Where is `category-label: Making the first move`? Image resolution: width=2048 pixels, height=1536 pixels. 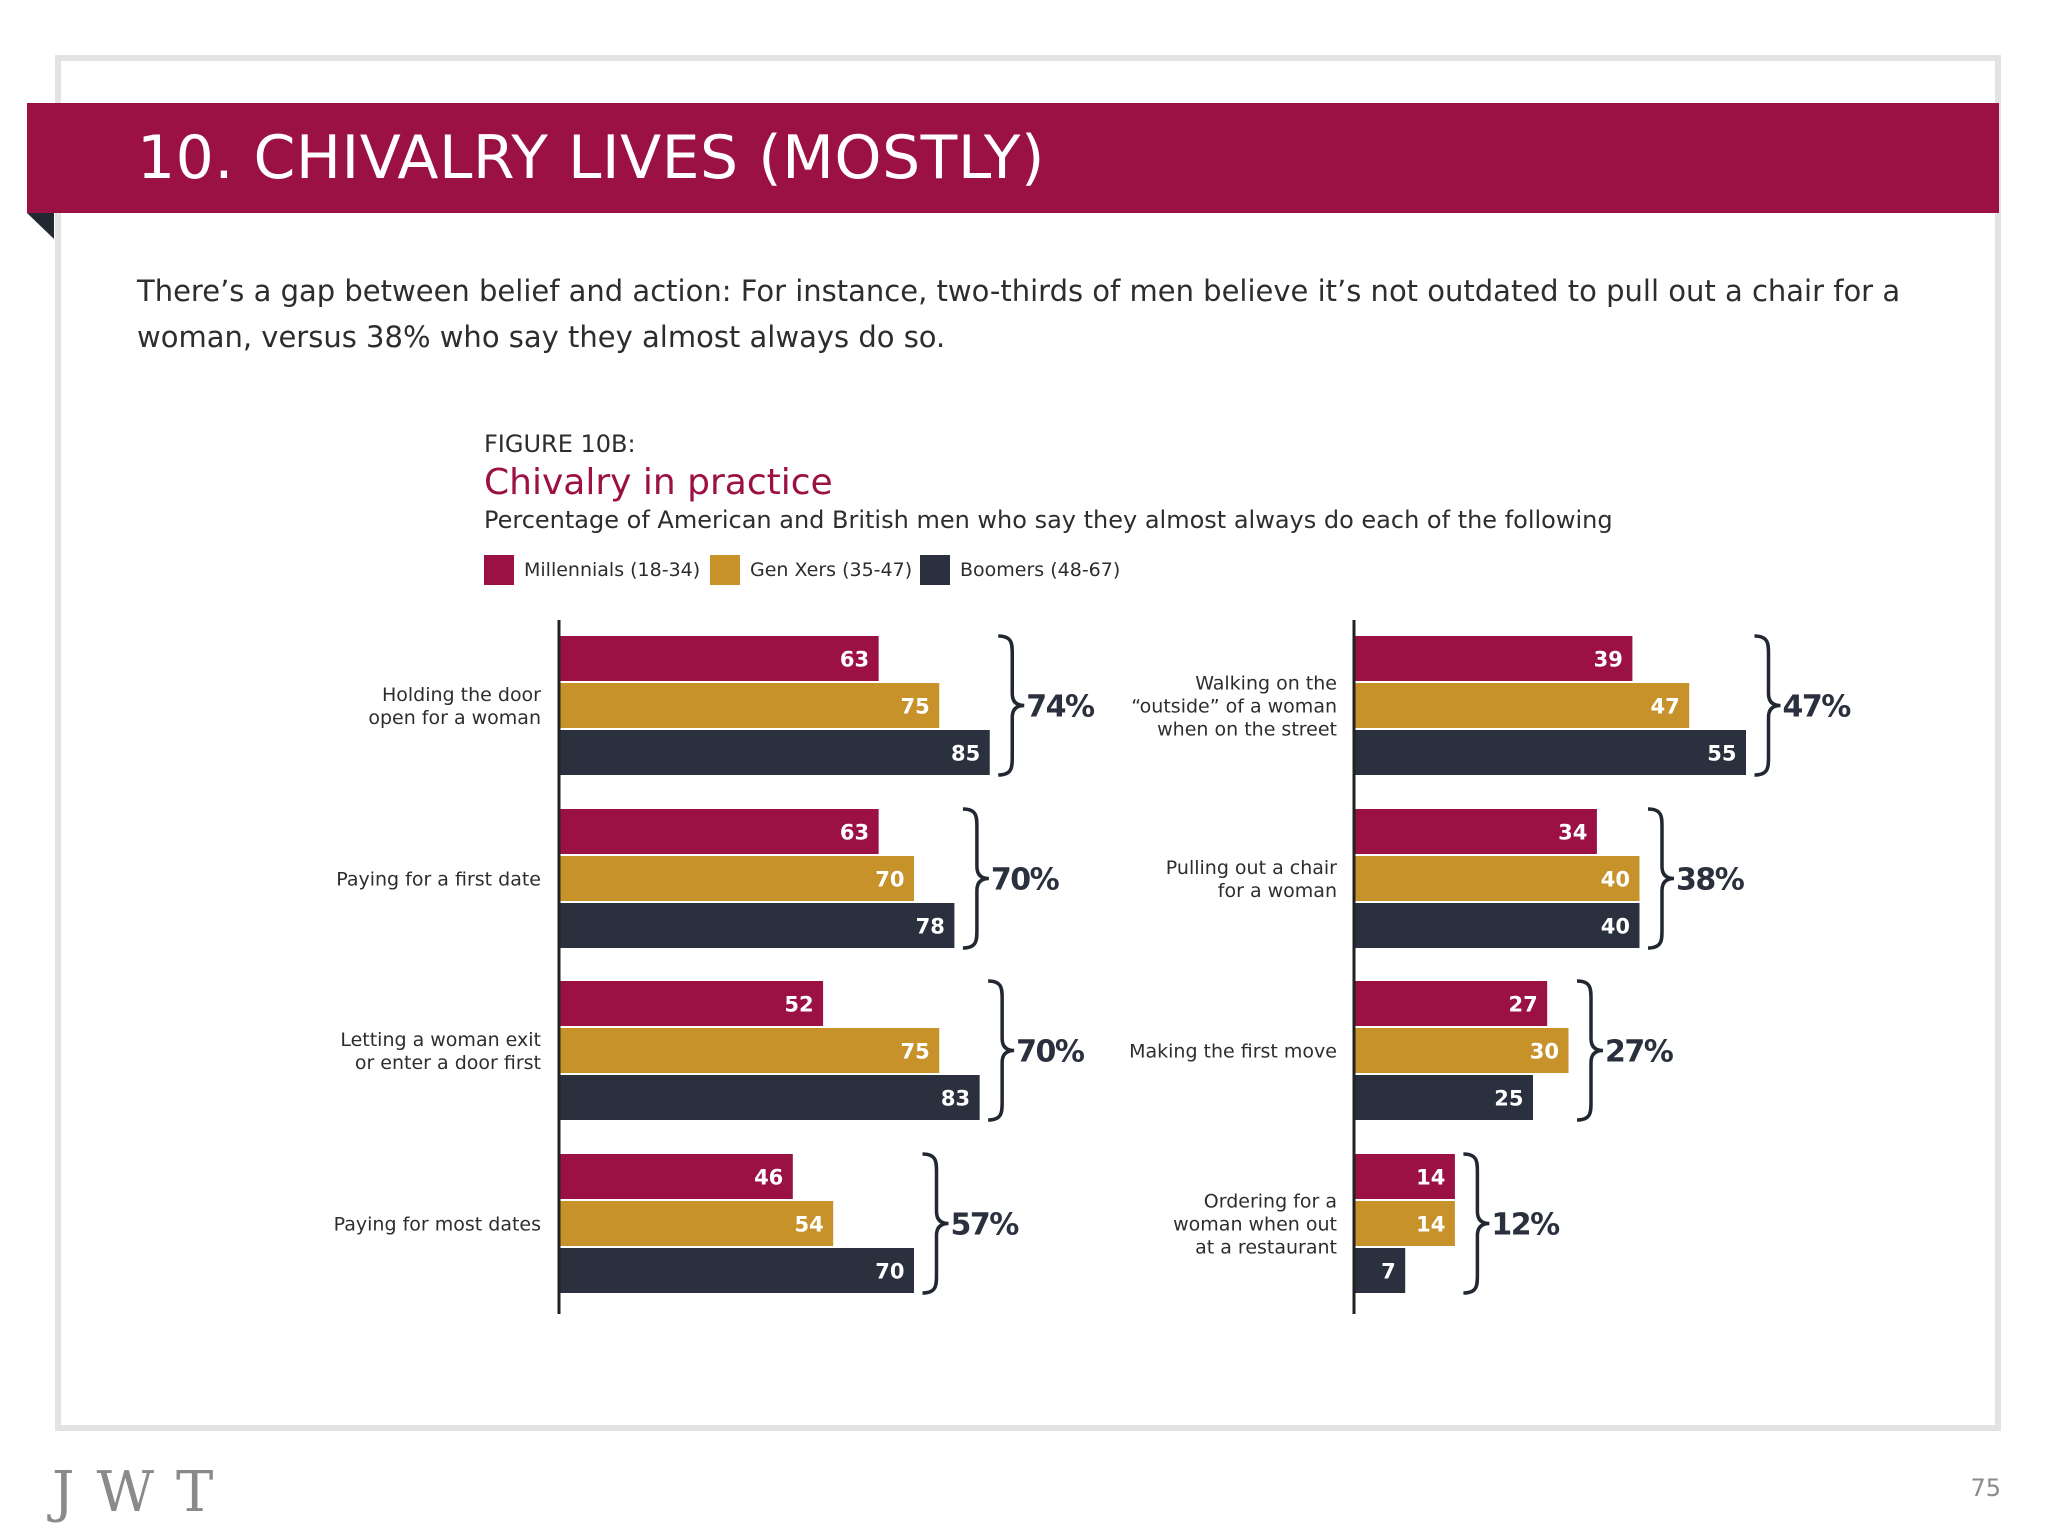
category-label: Making the first move is located at coordinates (1233, 1052).